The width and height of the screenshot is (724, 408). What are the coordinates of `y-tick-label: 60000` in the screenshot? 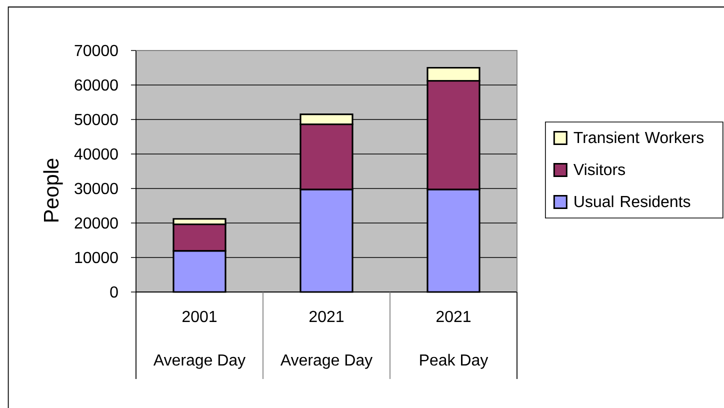 It's located at (96, 85).